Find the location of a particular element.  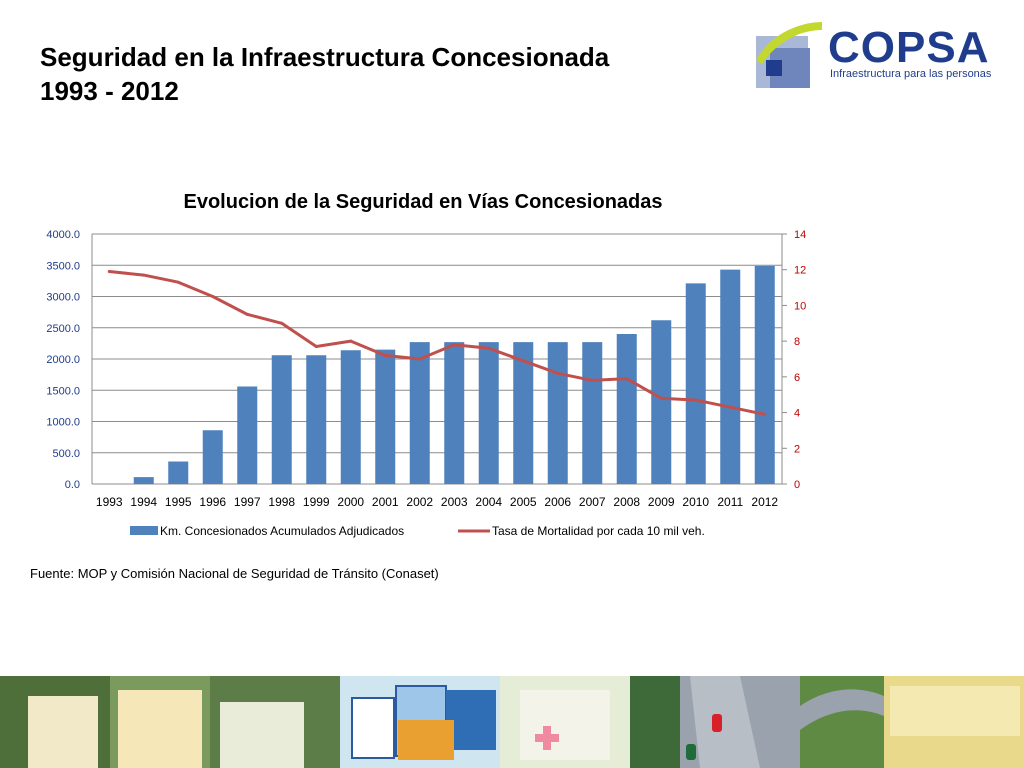

left-tick-label: 1000.0 is located at coordinates (63, 423).